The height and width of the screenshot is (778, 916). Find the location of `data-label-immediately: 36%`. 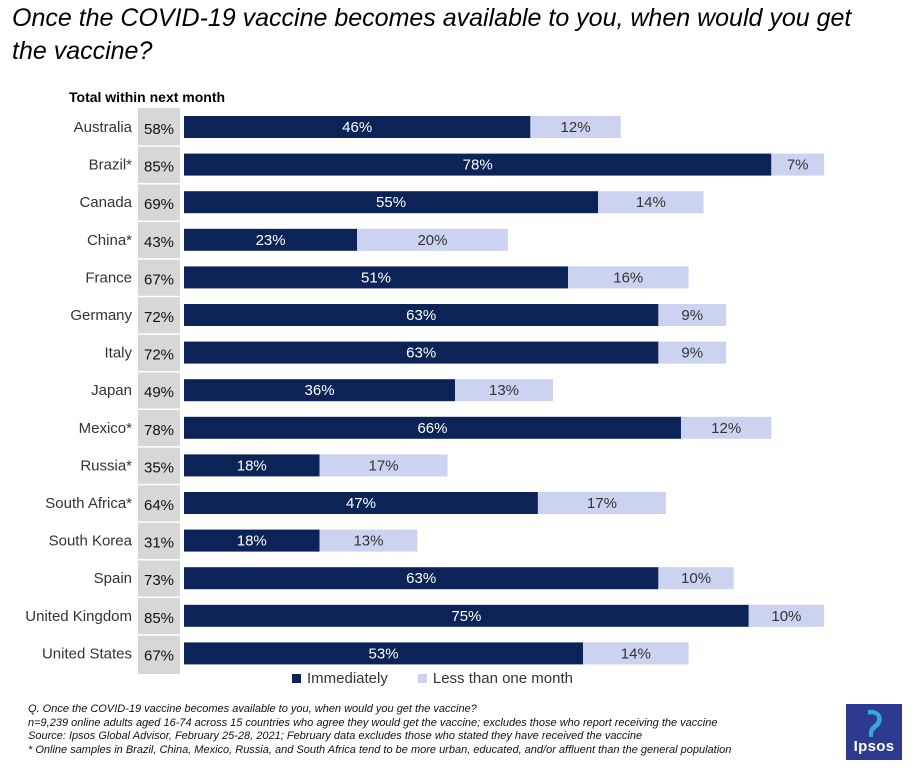

data-label-immediately: 36% is located at coordinates (320, 390).